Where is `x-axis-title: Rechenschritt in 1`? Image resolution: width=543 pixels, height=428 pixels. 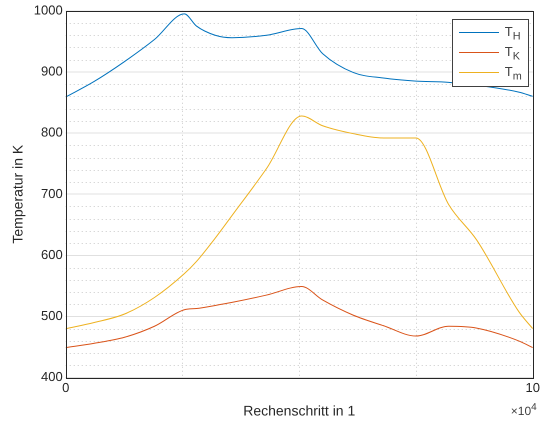 x-axis-title: Rechenschritt in 1 is located at coordinates (299, 410).